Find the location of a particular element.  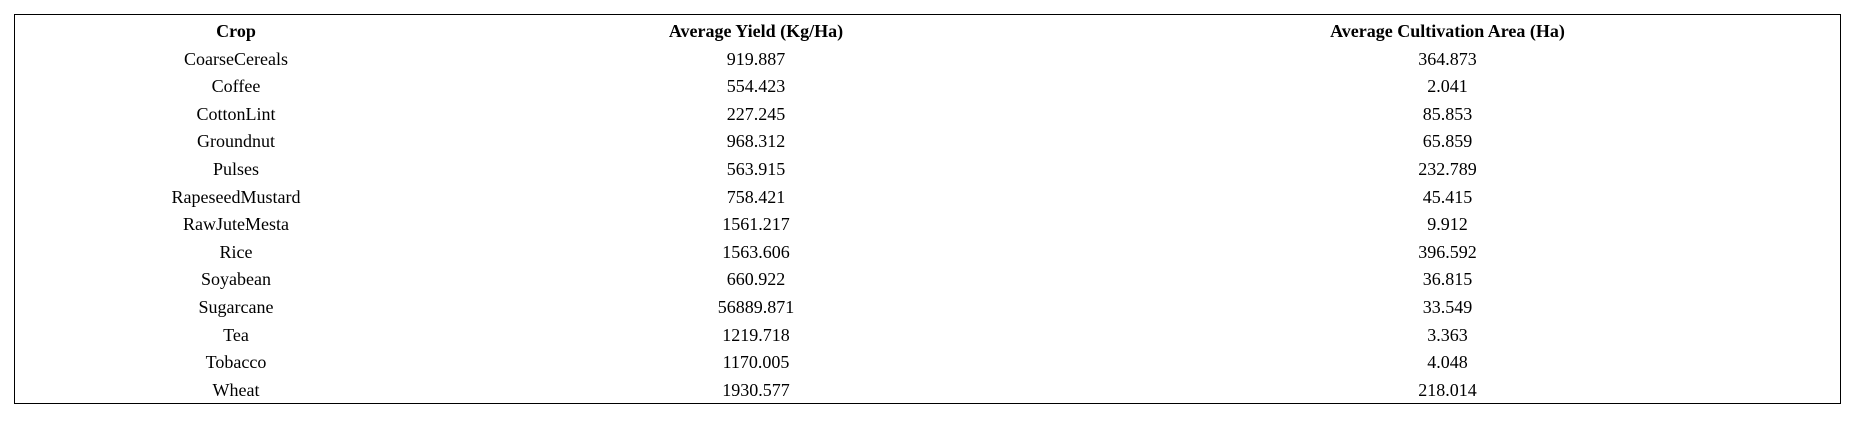

table-row: Tea 1219.718 3.363 is located at coordinates (927, 336).